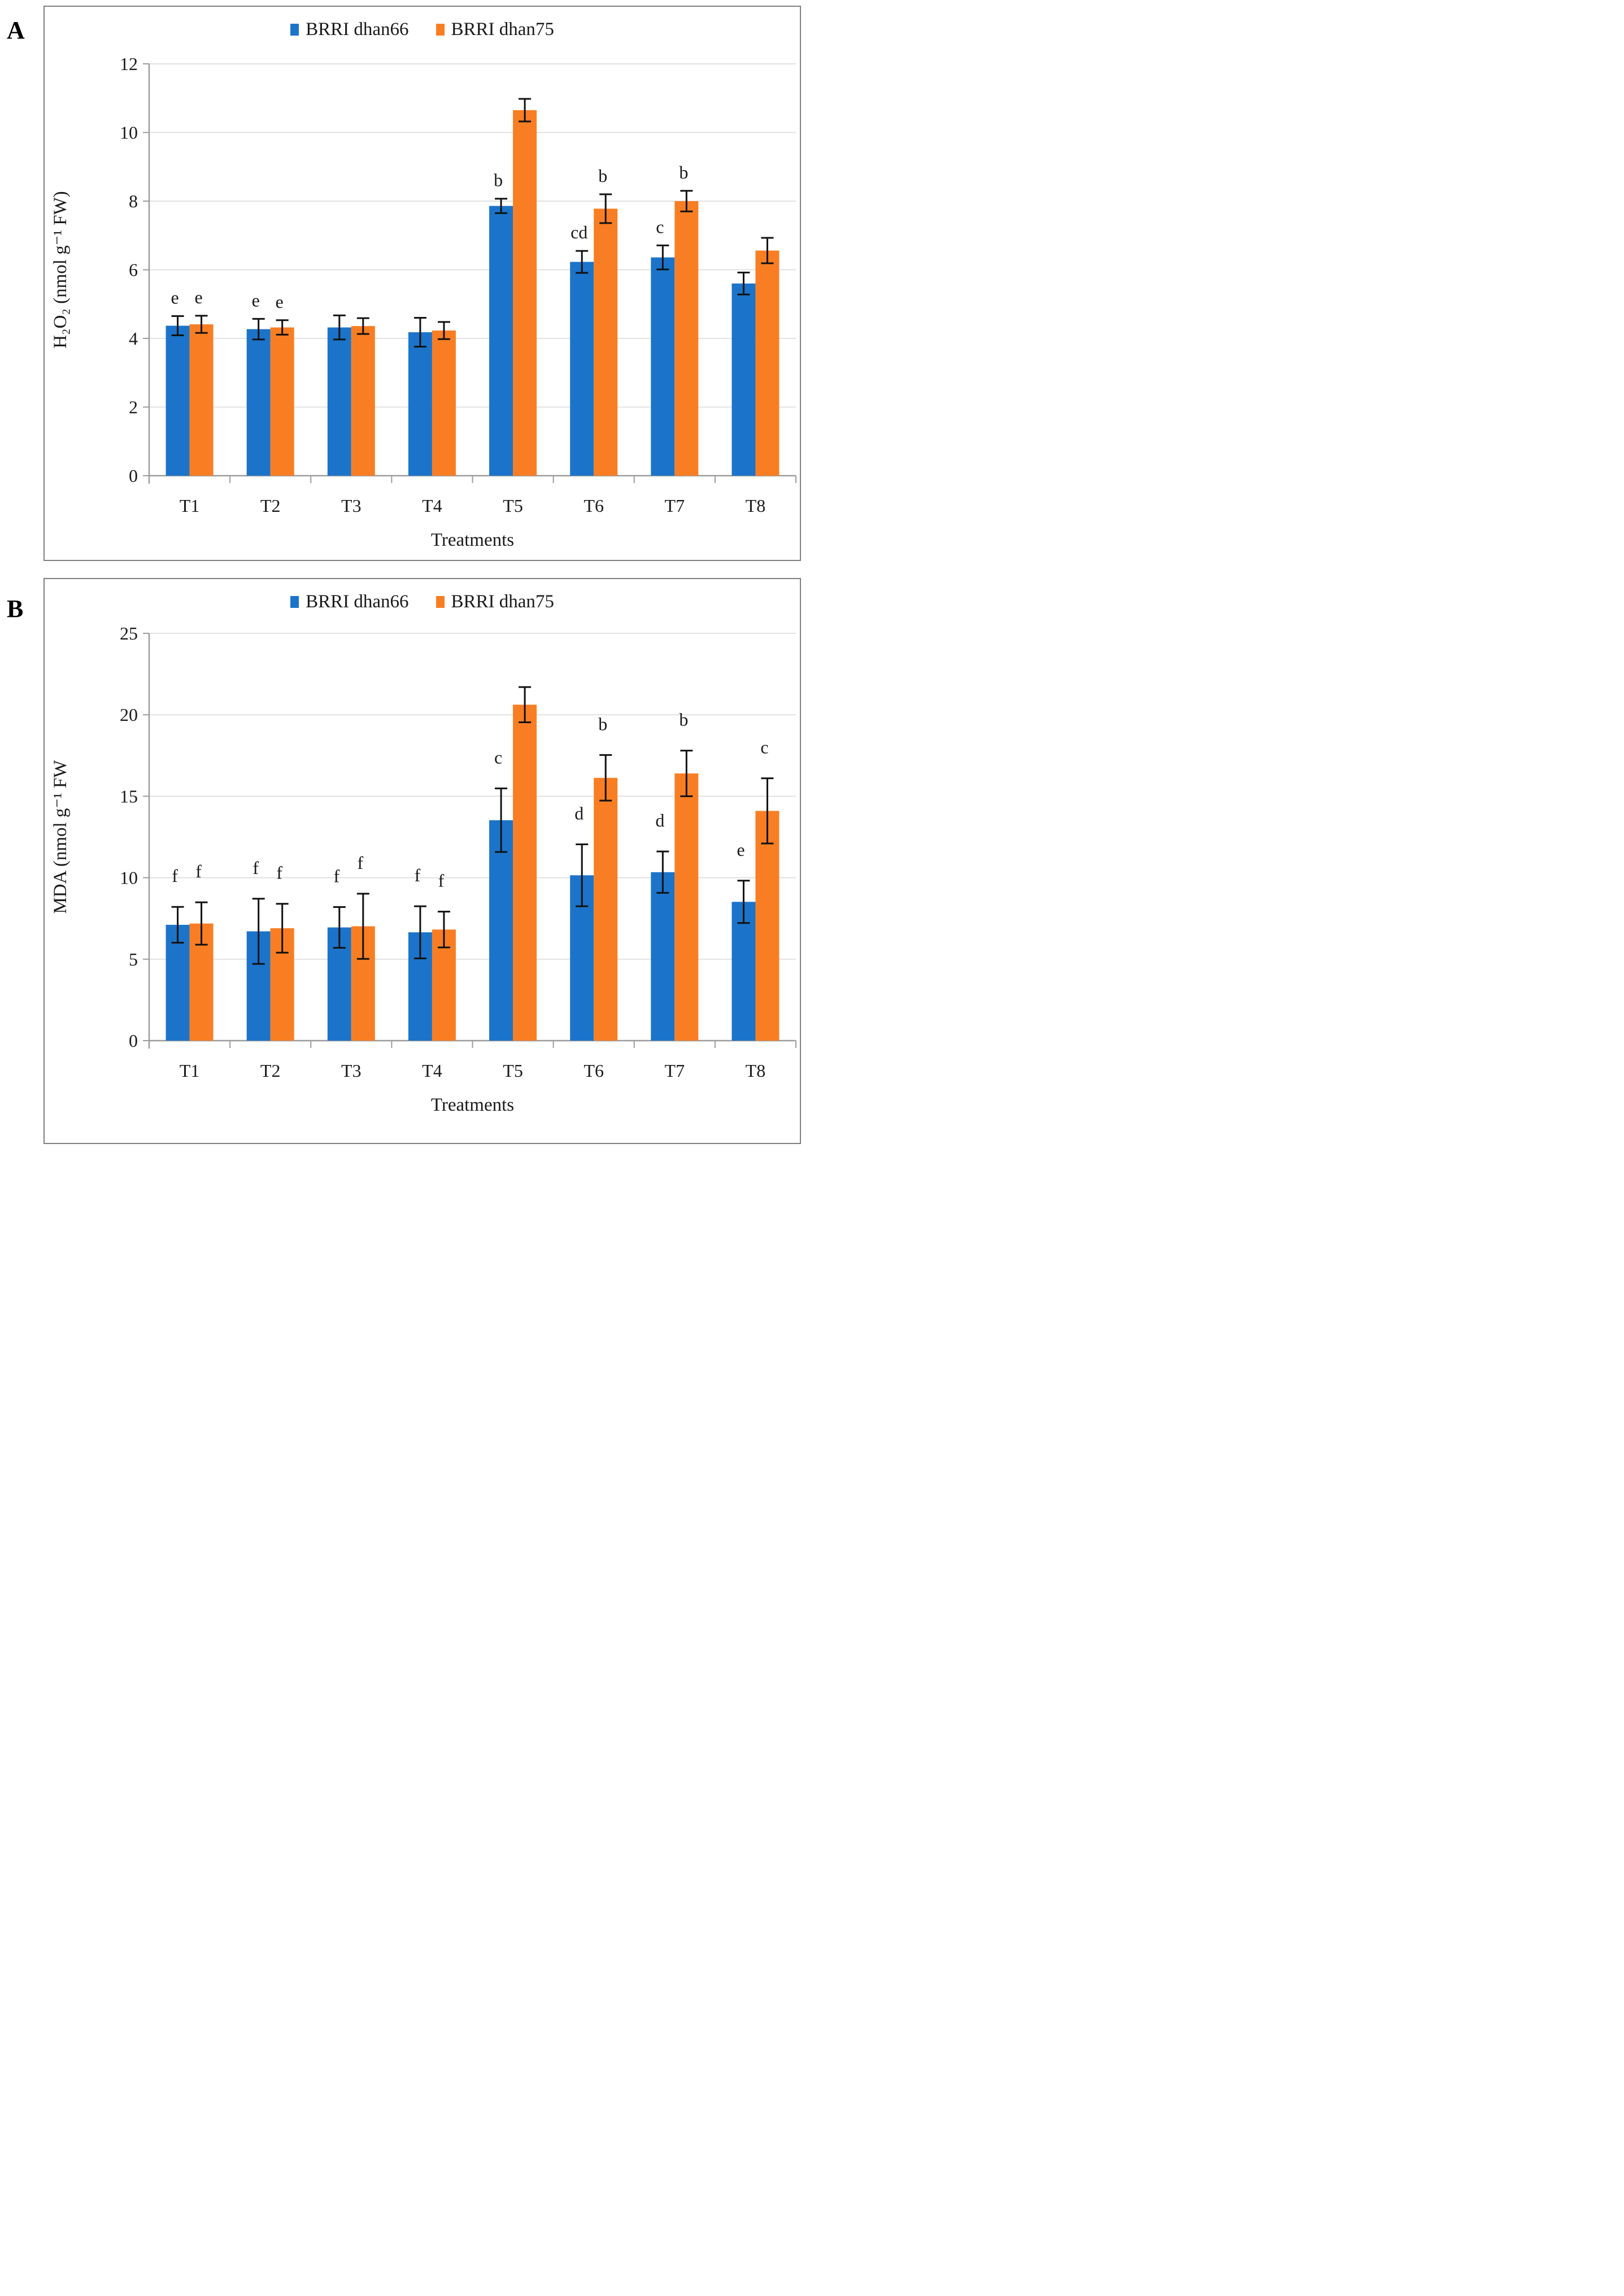 This screenshot has width=1624, height=2296. Describe the element at coordinates (129, 715) in the screenshot. I see `y-tick-label: 20` at that location.